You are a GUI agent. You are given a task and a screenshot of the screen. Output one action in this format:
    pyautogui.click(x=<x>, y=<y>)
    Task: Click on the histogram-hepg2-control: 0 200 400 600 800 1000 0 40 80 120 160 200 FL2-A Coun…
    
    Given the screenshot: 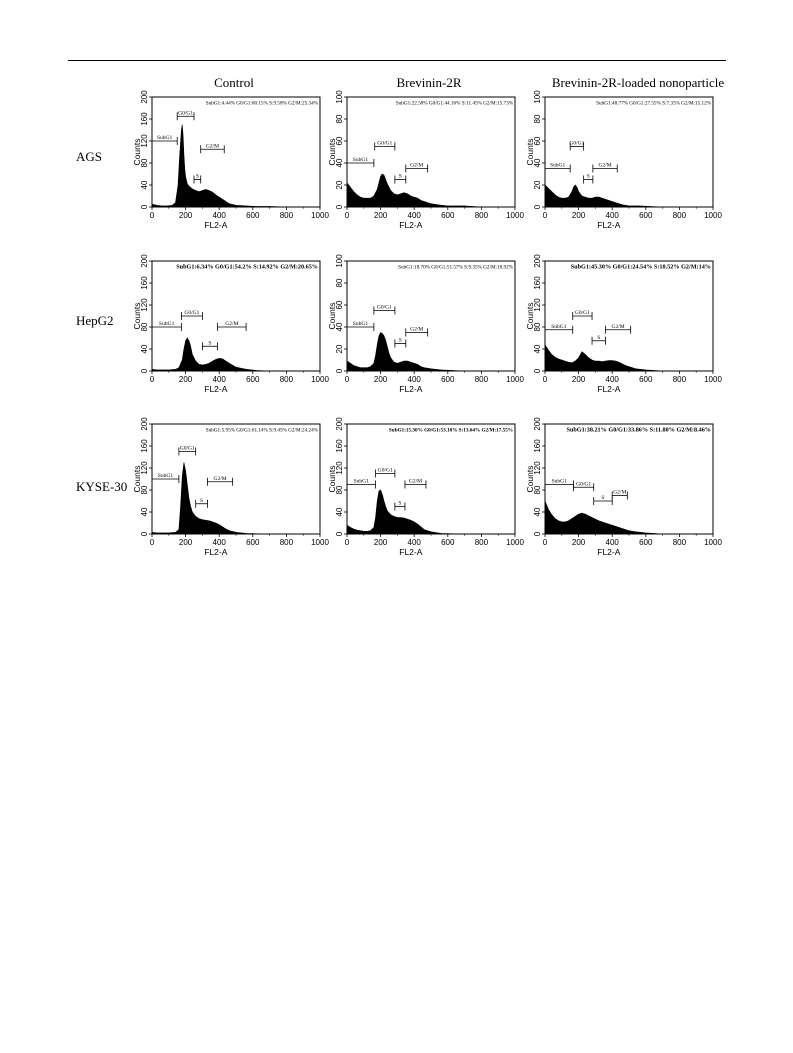 What is the action you would take?
    pyautogui.click(x=230, y=324)
    